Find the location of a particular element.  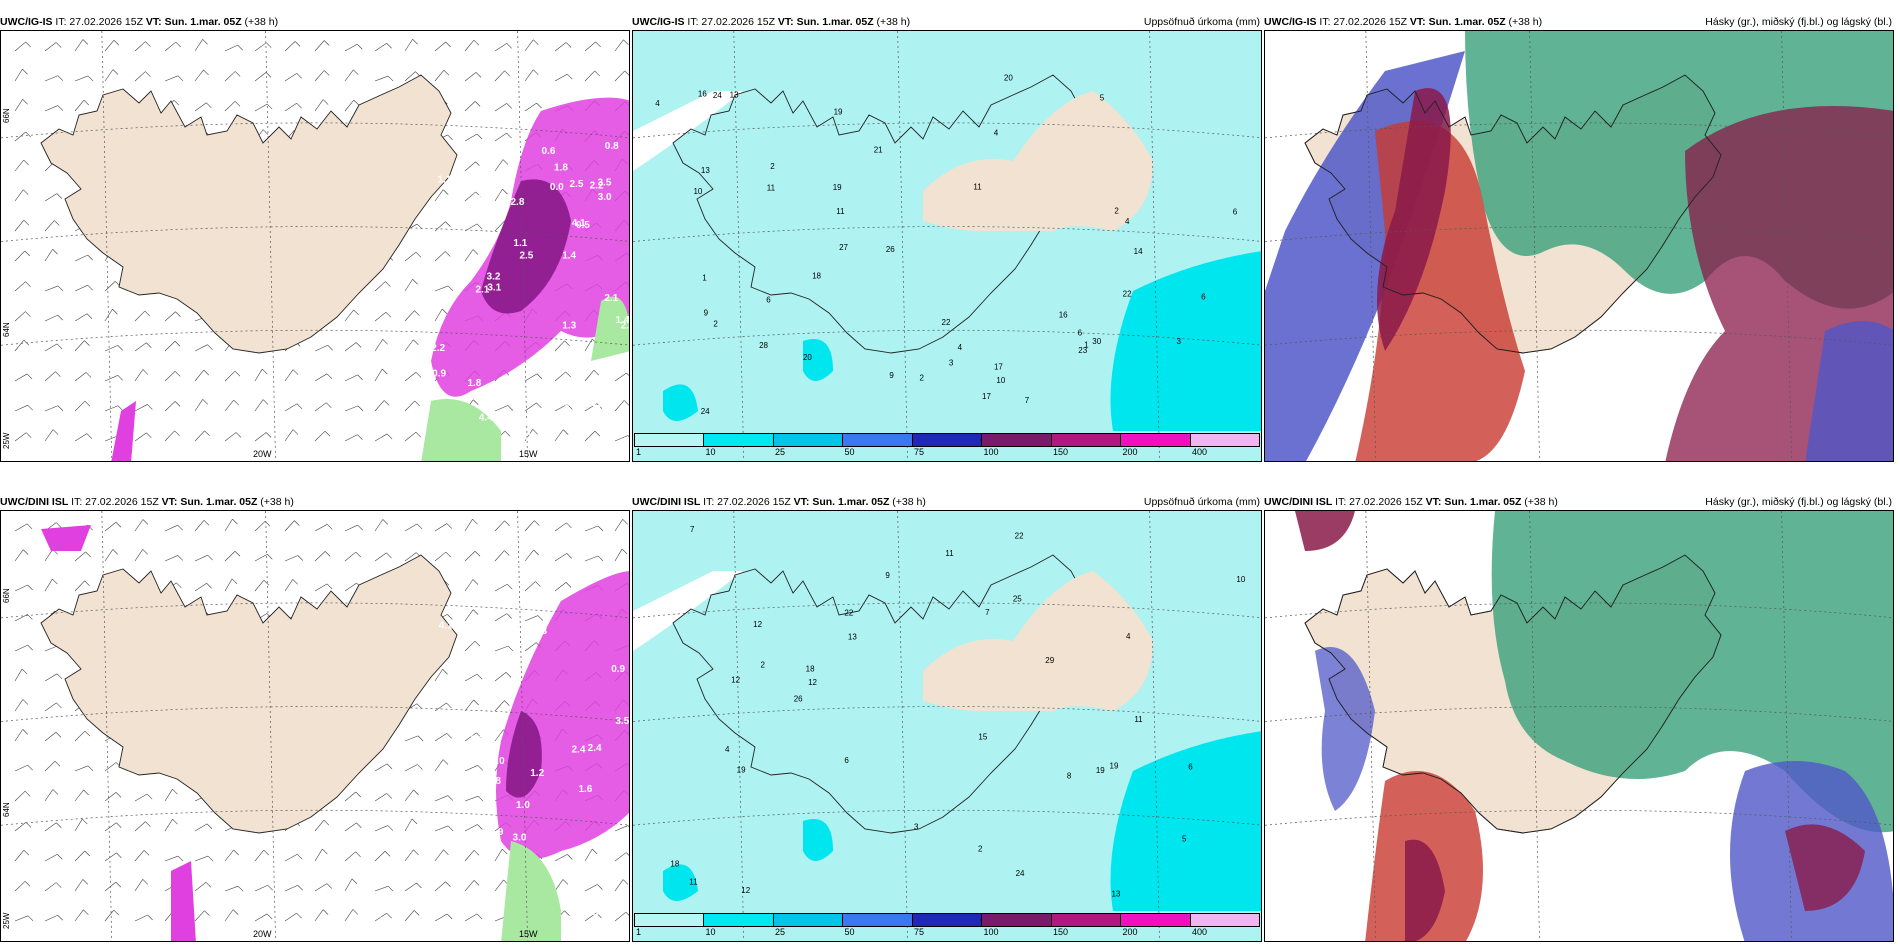

gust-value: 0.5 is located at coordinates (583, 225).